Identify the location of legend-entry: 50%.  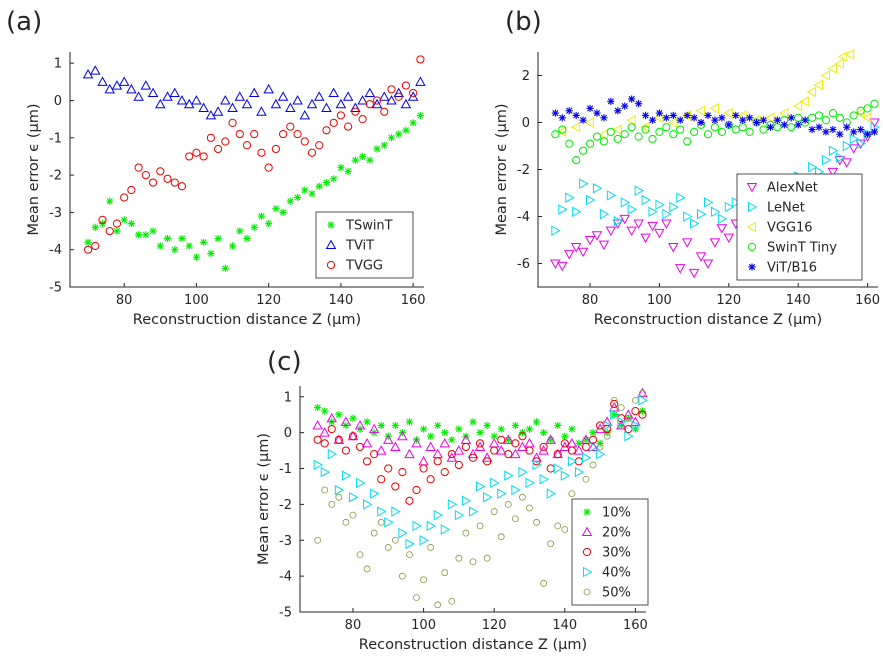
(616, 593).